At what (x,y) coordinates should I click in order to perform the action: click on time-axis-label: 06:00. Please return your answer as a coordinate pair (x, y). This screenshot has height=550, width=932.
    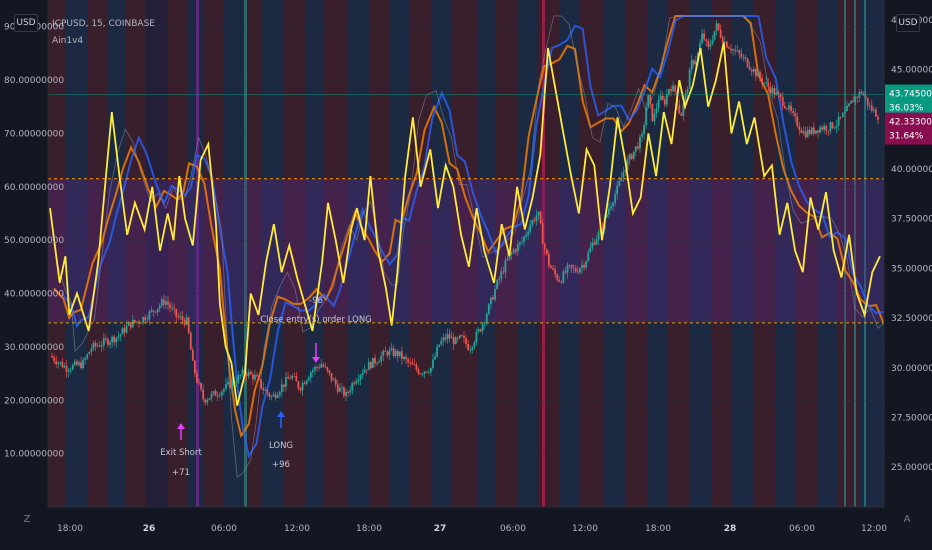
    Looking at the image, I should click on (802, 529).